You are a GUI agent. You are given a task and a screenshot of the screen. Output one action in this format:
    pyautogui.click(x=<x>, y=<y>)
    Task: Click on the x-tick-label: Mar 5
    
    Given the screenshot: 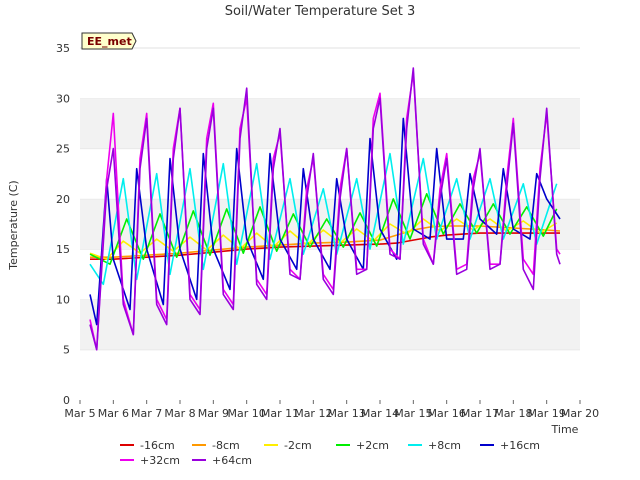 What is the action you would take?
    pyautogui.click(x=79, y=413)
    